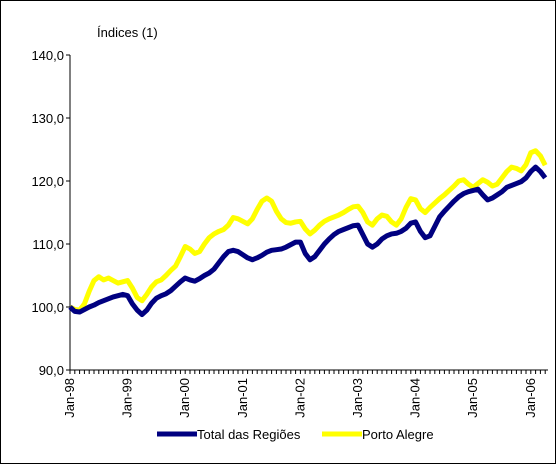 The image size is (556, 464). What do you see at coordinates (47, 181) in the screenshot?
I see `y-tick-label: 120,0` at bounding box center [47, 181].